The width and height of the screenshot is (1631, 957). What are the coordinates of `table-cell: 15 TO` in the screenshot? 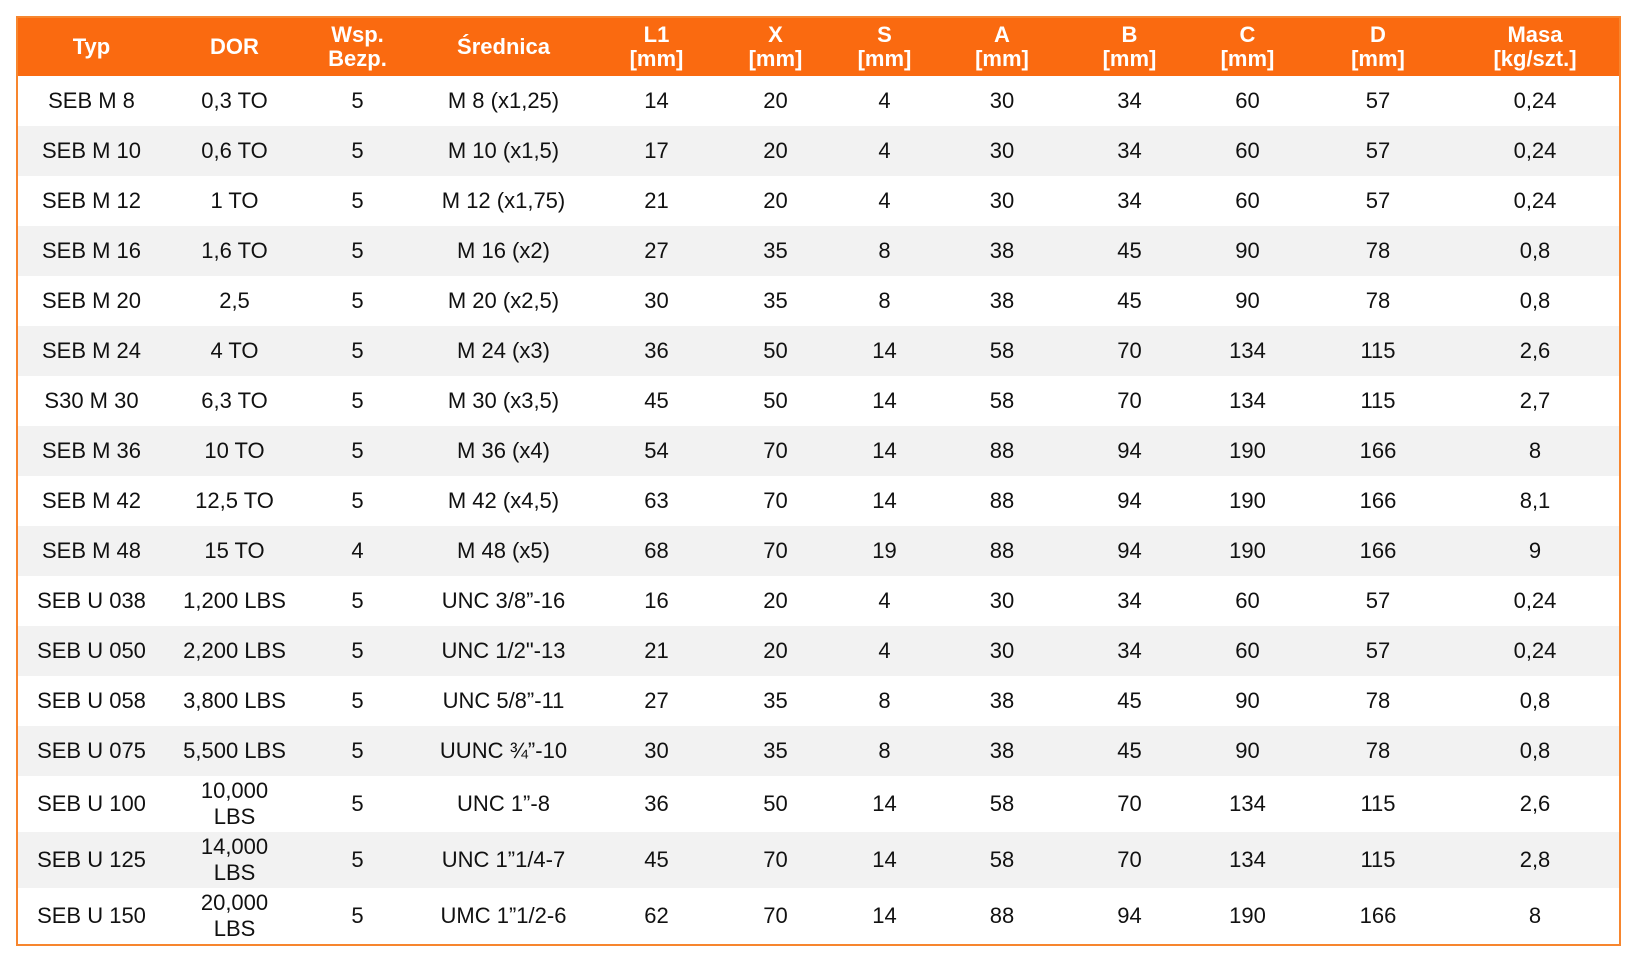 It's located at (234, 551).